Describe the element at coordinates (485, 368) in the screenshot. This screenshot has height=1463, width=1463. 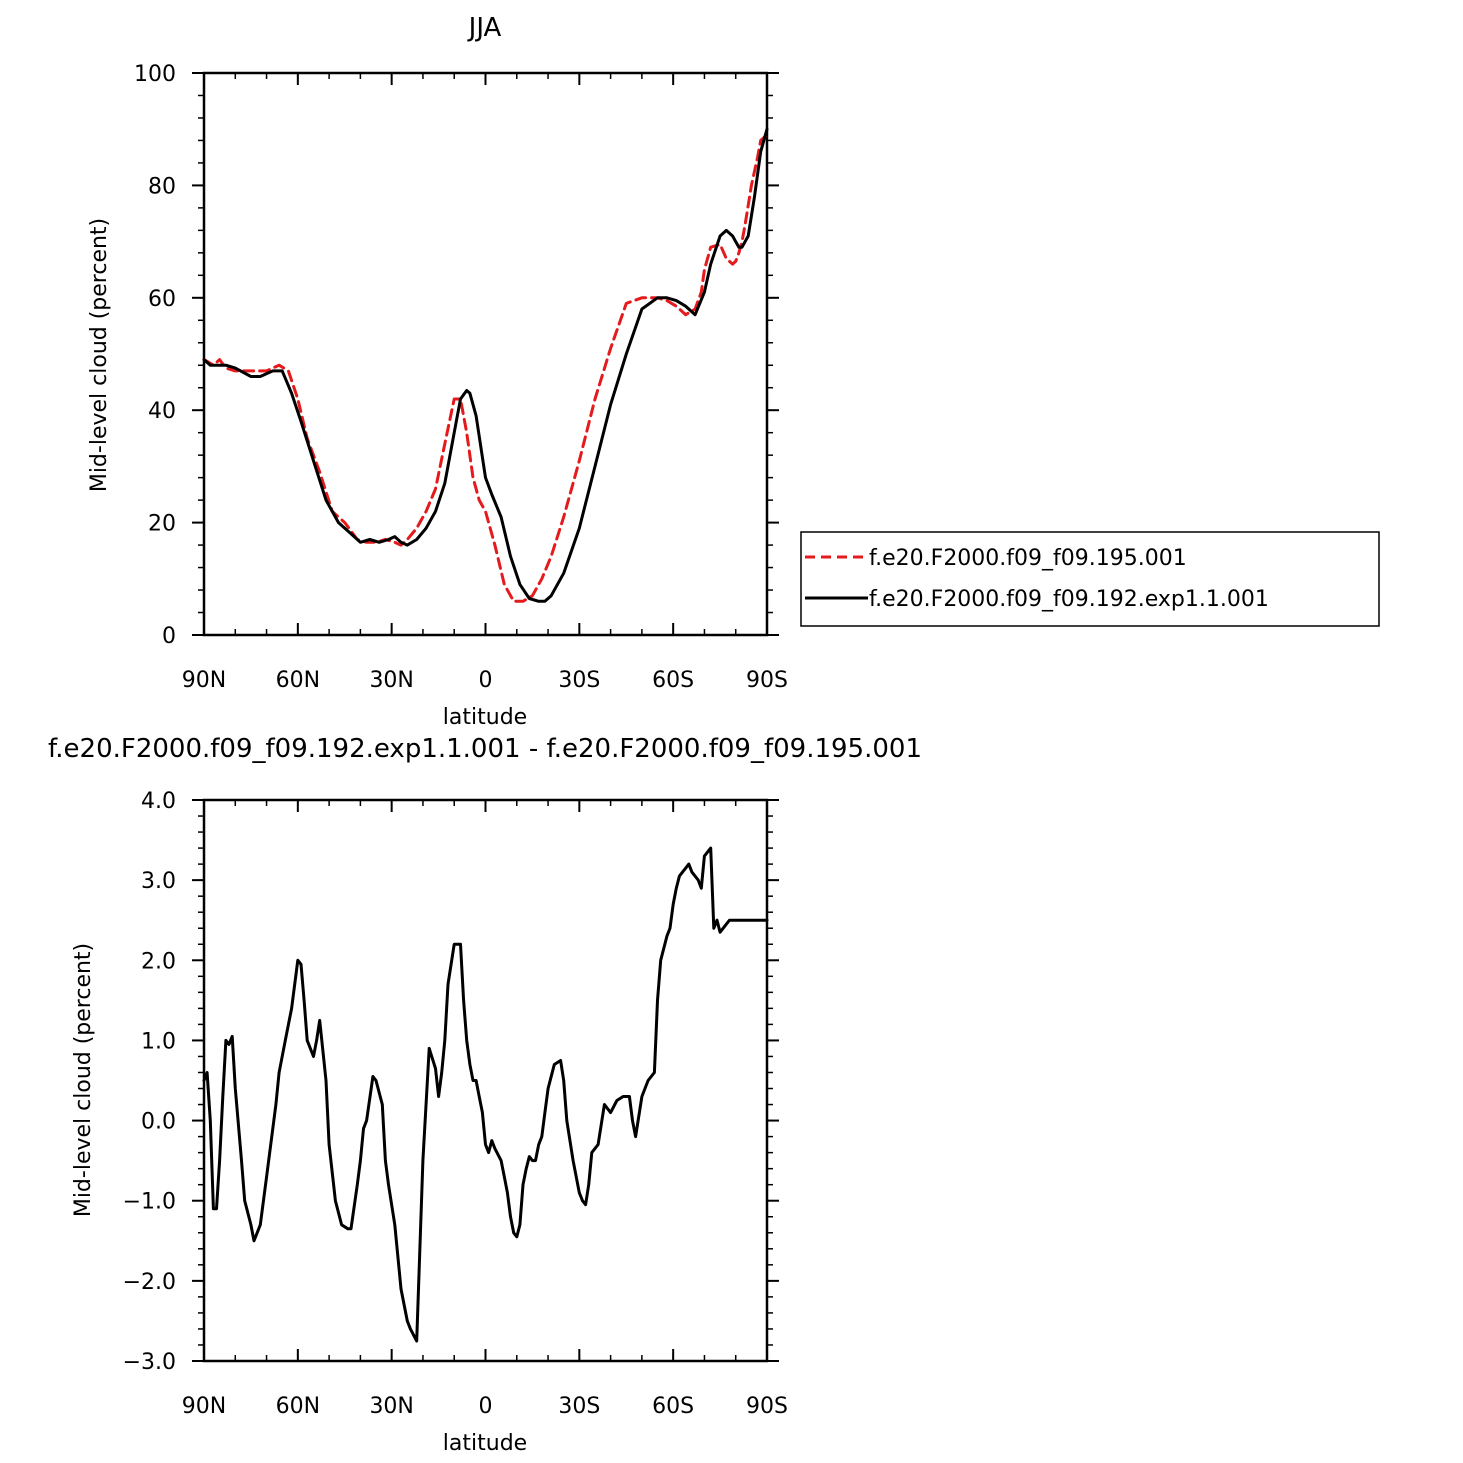
I see `series-line-control` at that location.